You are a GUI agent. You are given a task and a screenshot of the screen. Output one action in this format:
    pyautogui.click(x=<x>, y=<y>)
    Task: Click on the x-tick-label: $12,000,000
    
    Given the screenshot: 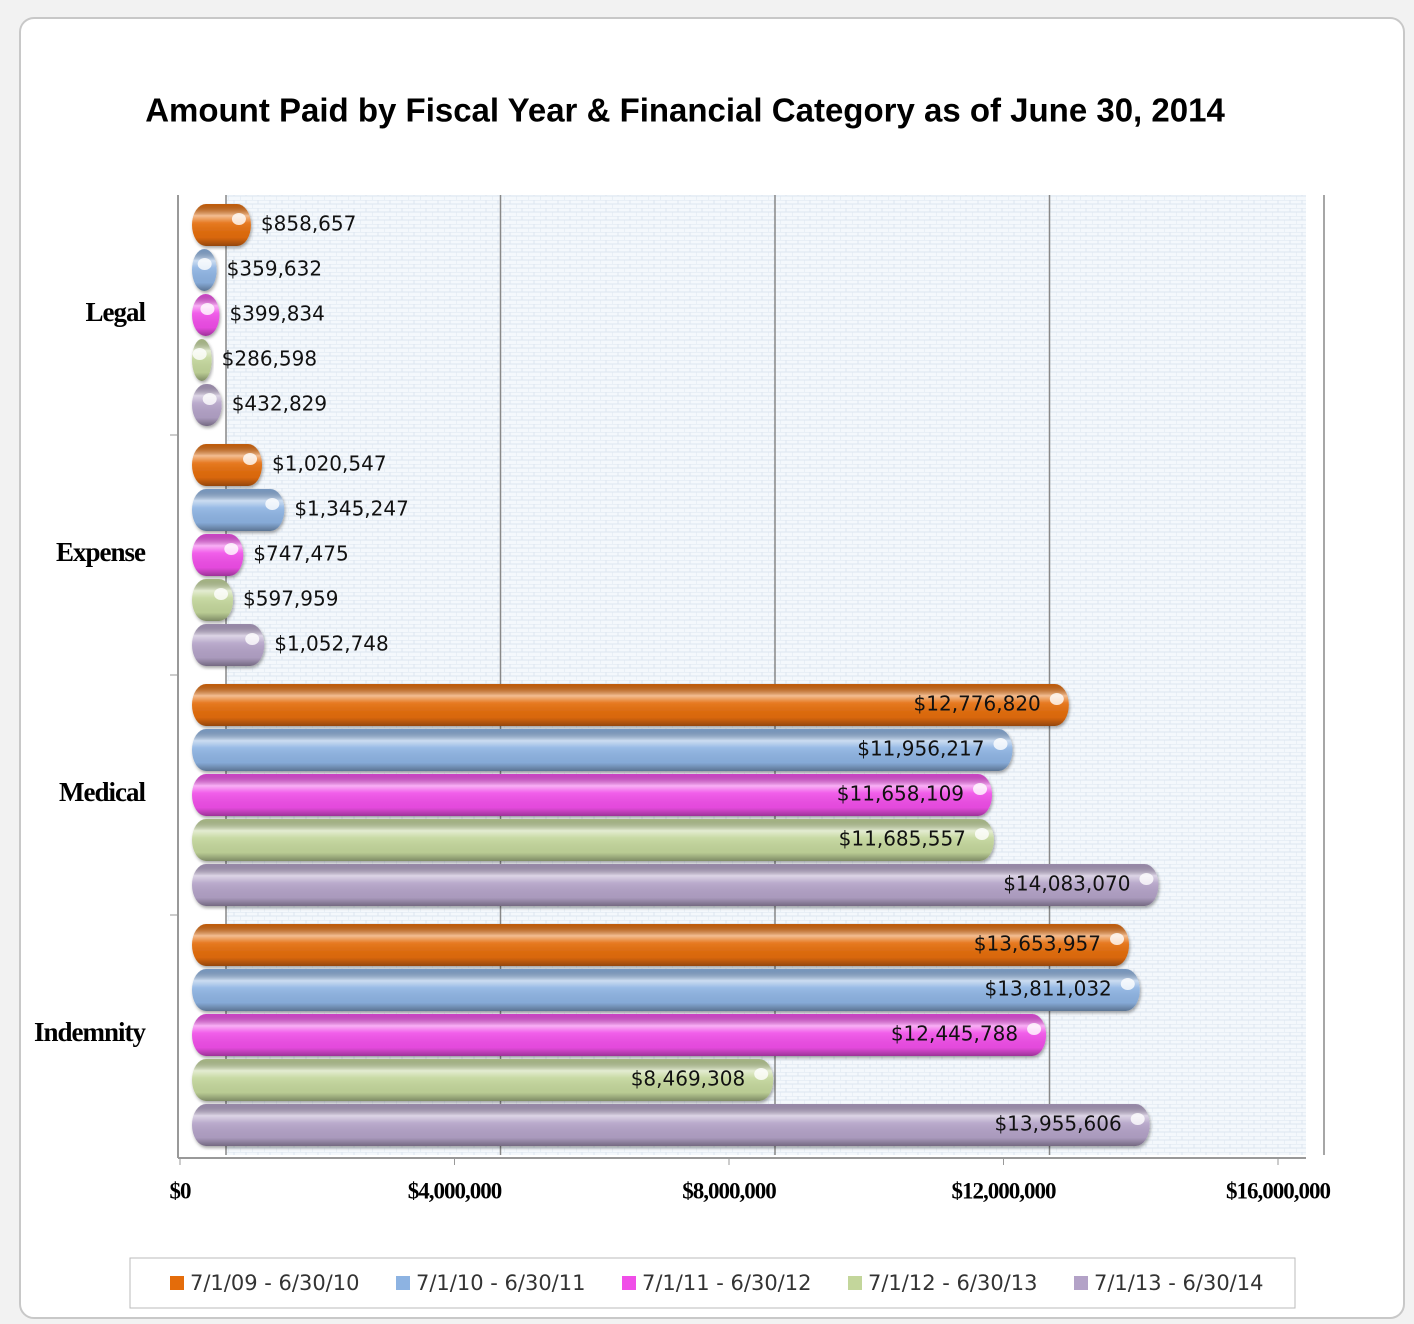 What is the action you would take?
    pyautogui.click(x=1004, y=1190)
    